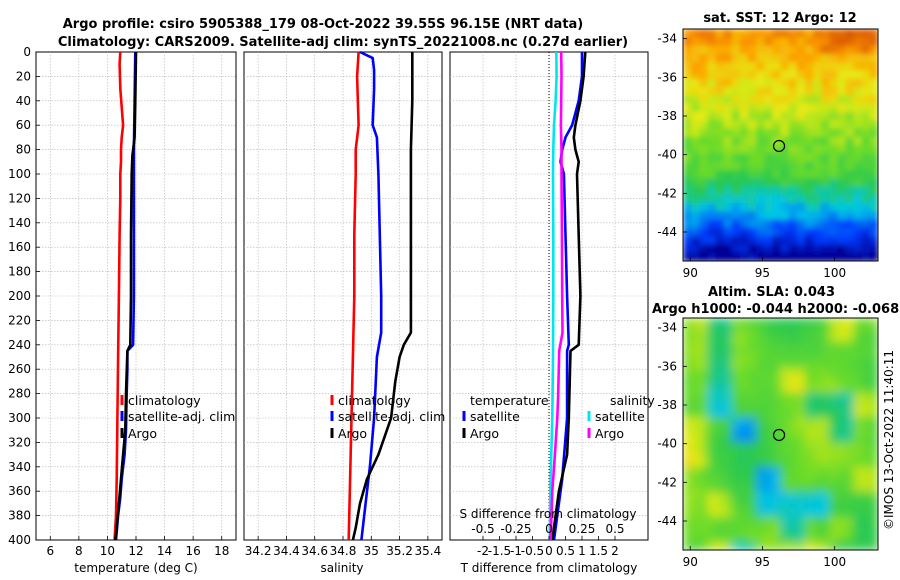  Describe the element at coordinates (137, 547) in the screenshot. I see `temperature-ticks: 6 8 10 12 14 16 18` at that location.